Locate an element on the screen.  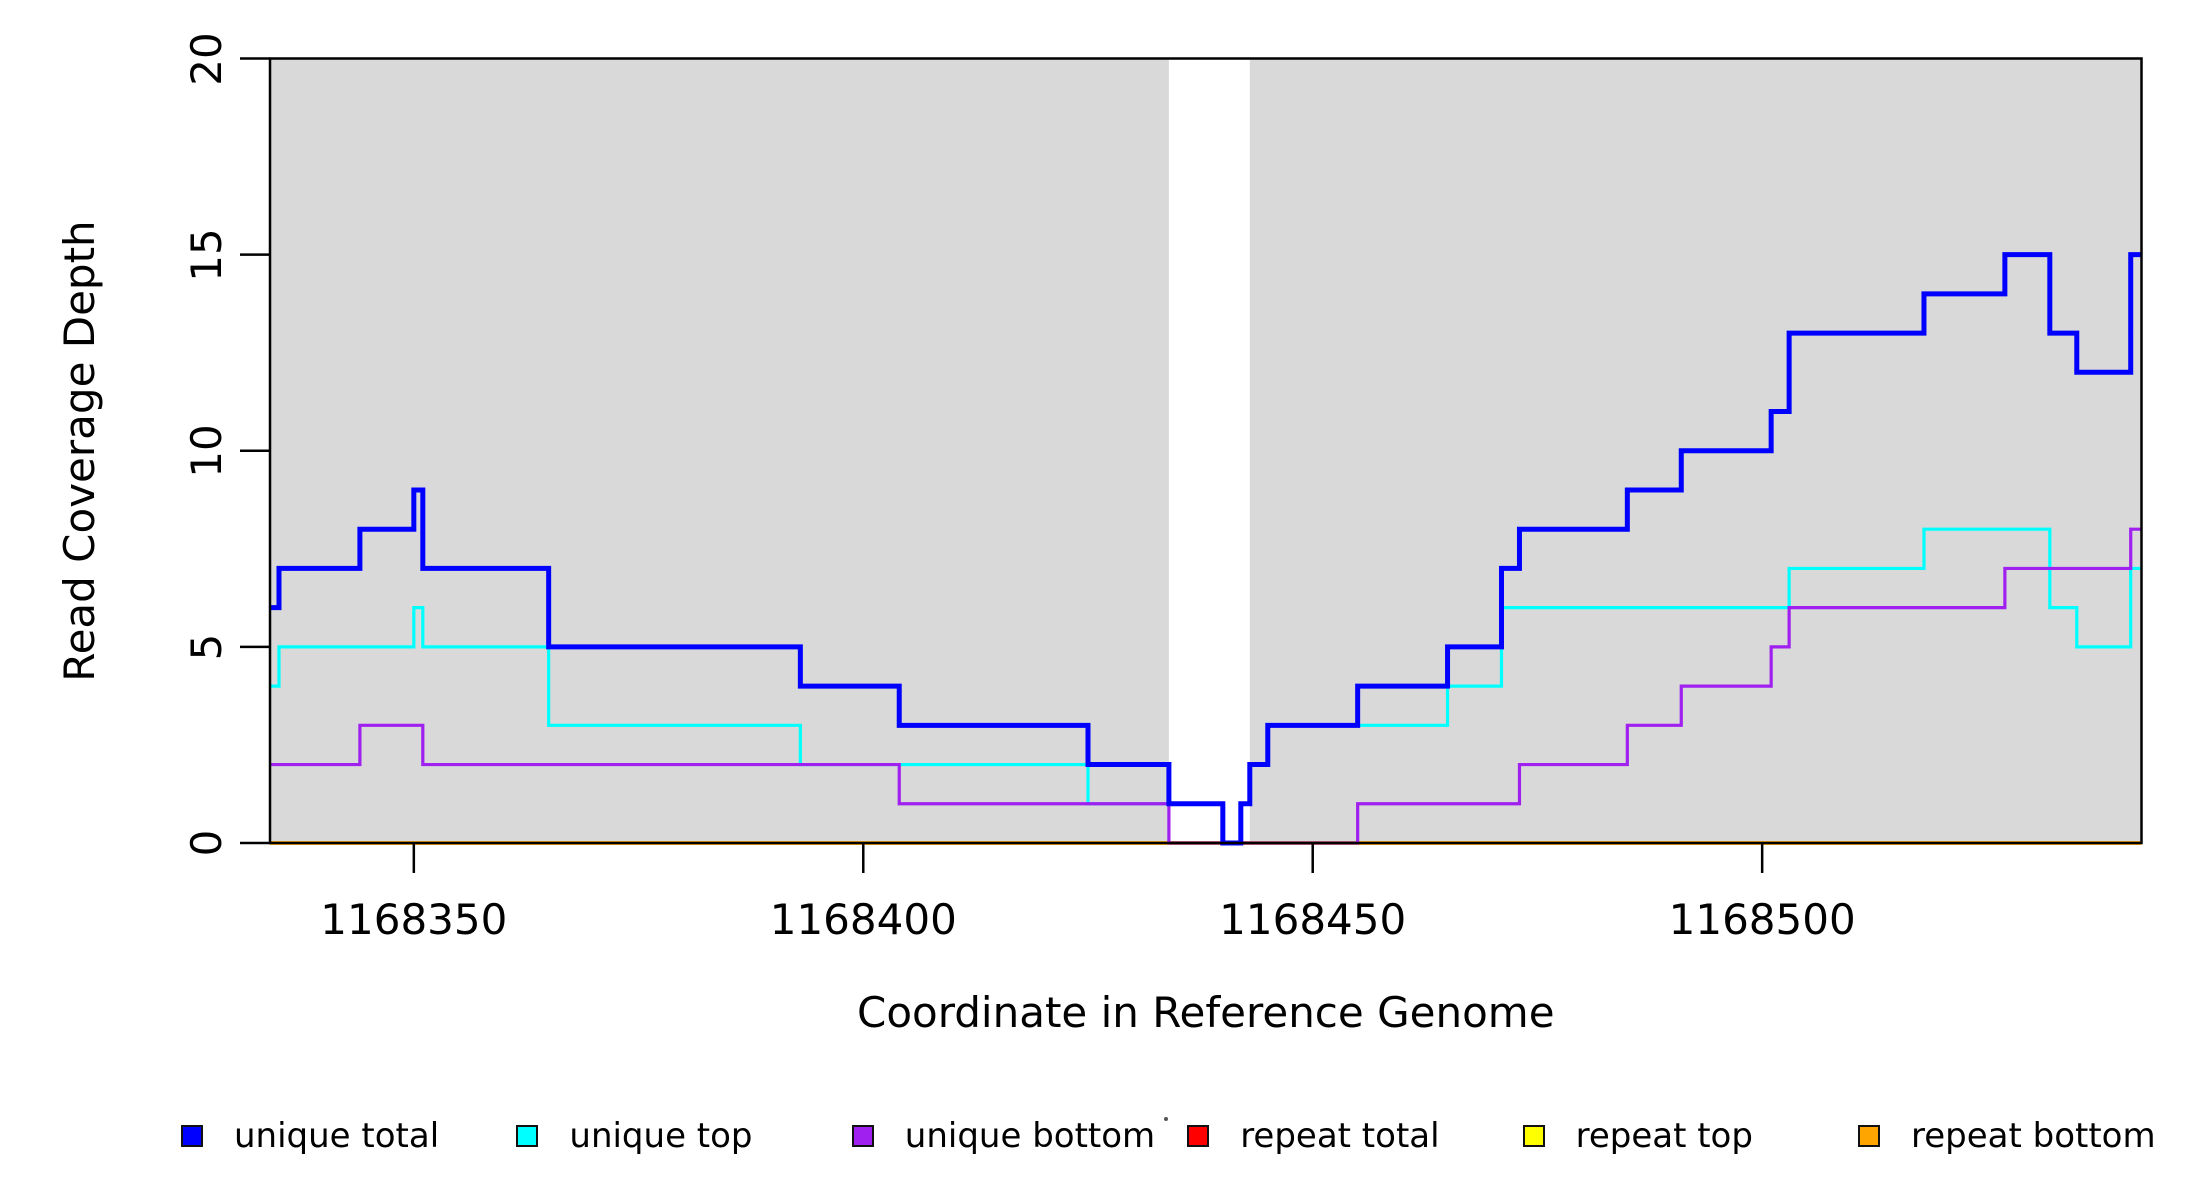
legend-label: repeat top is located at coordinates (1664, 1136).